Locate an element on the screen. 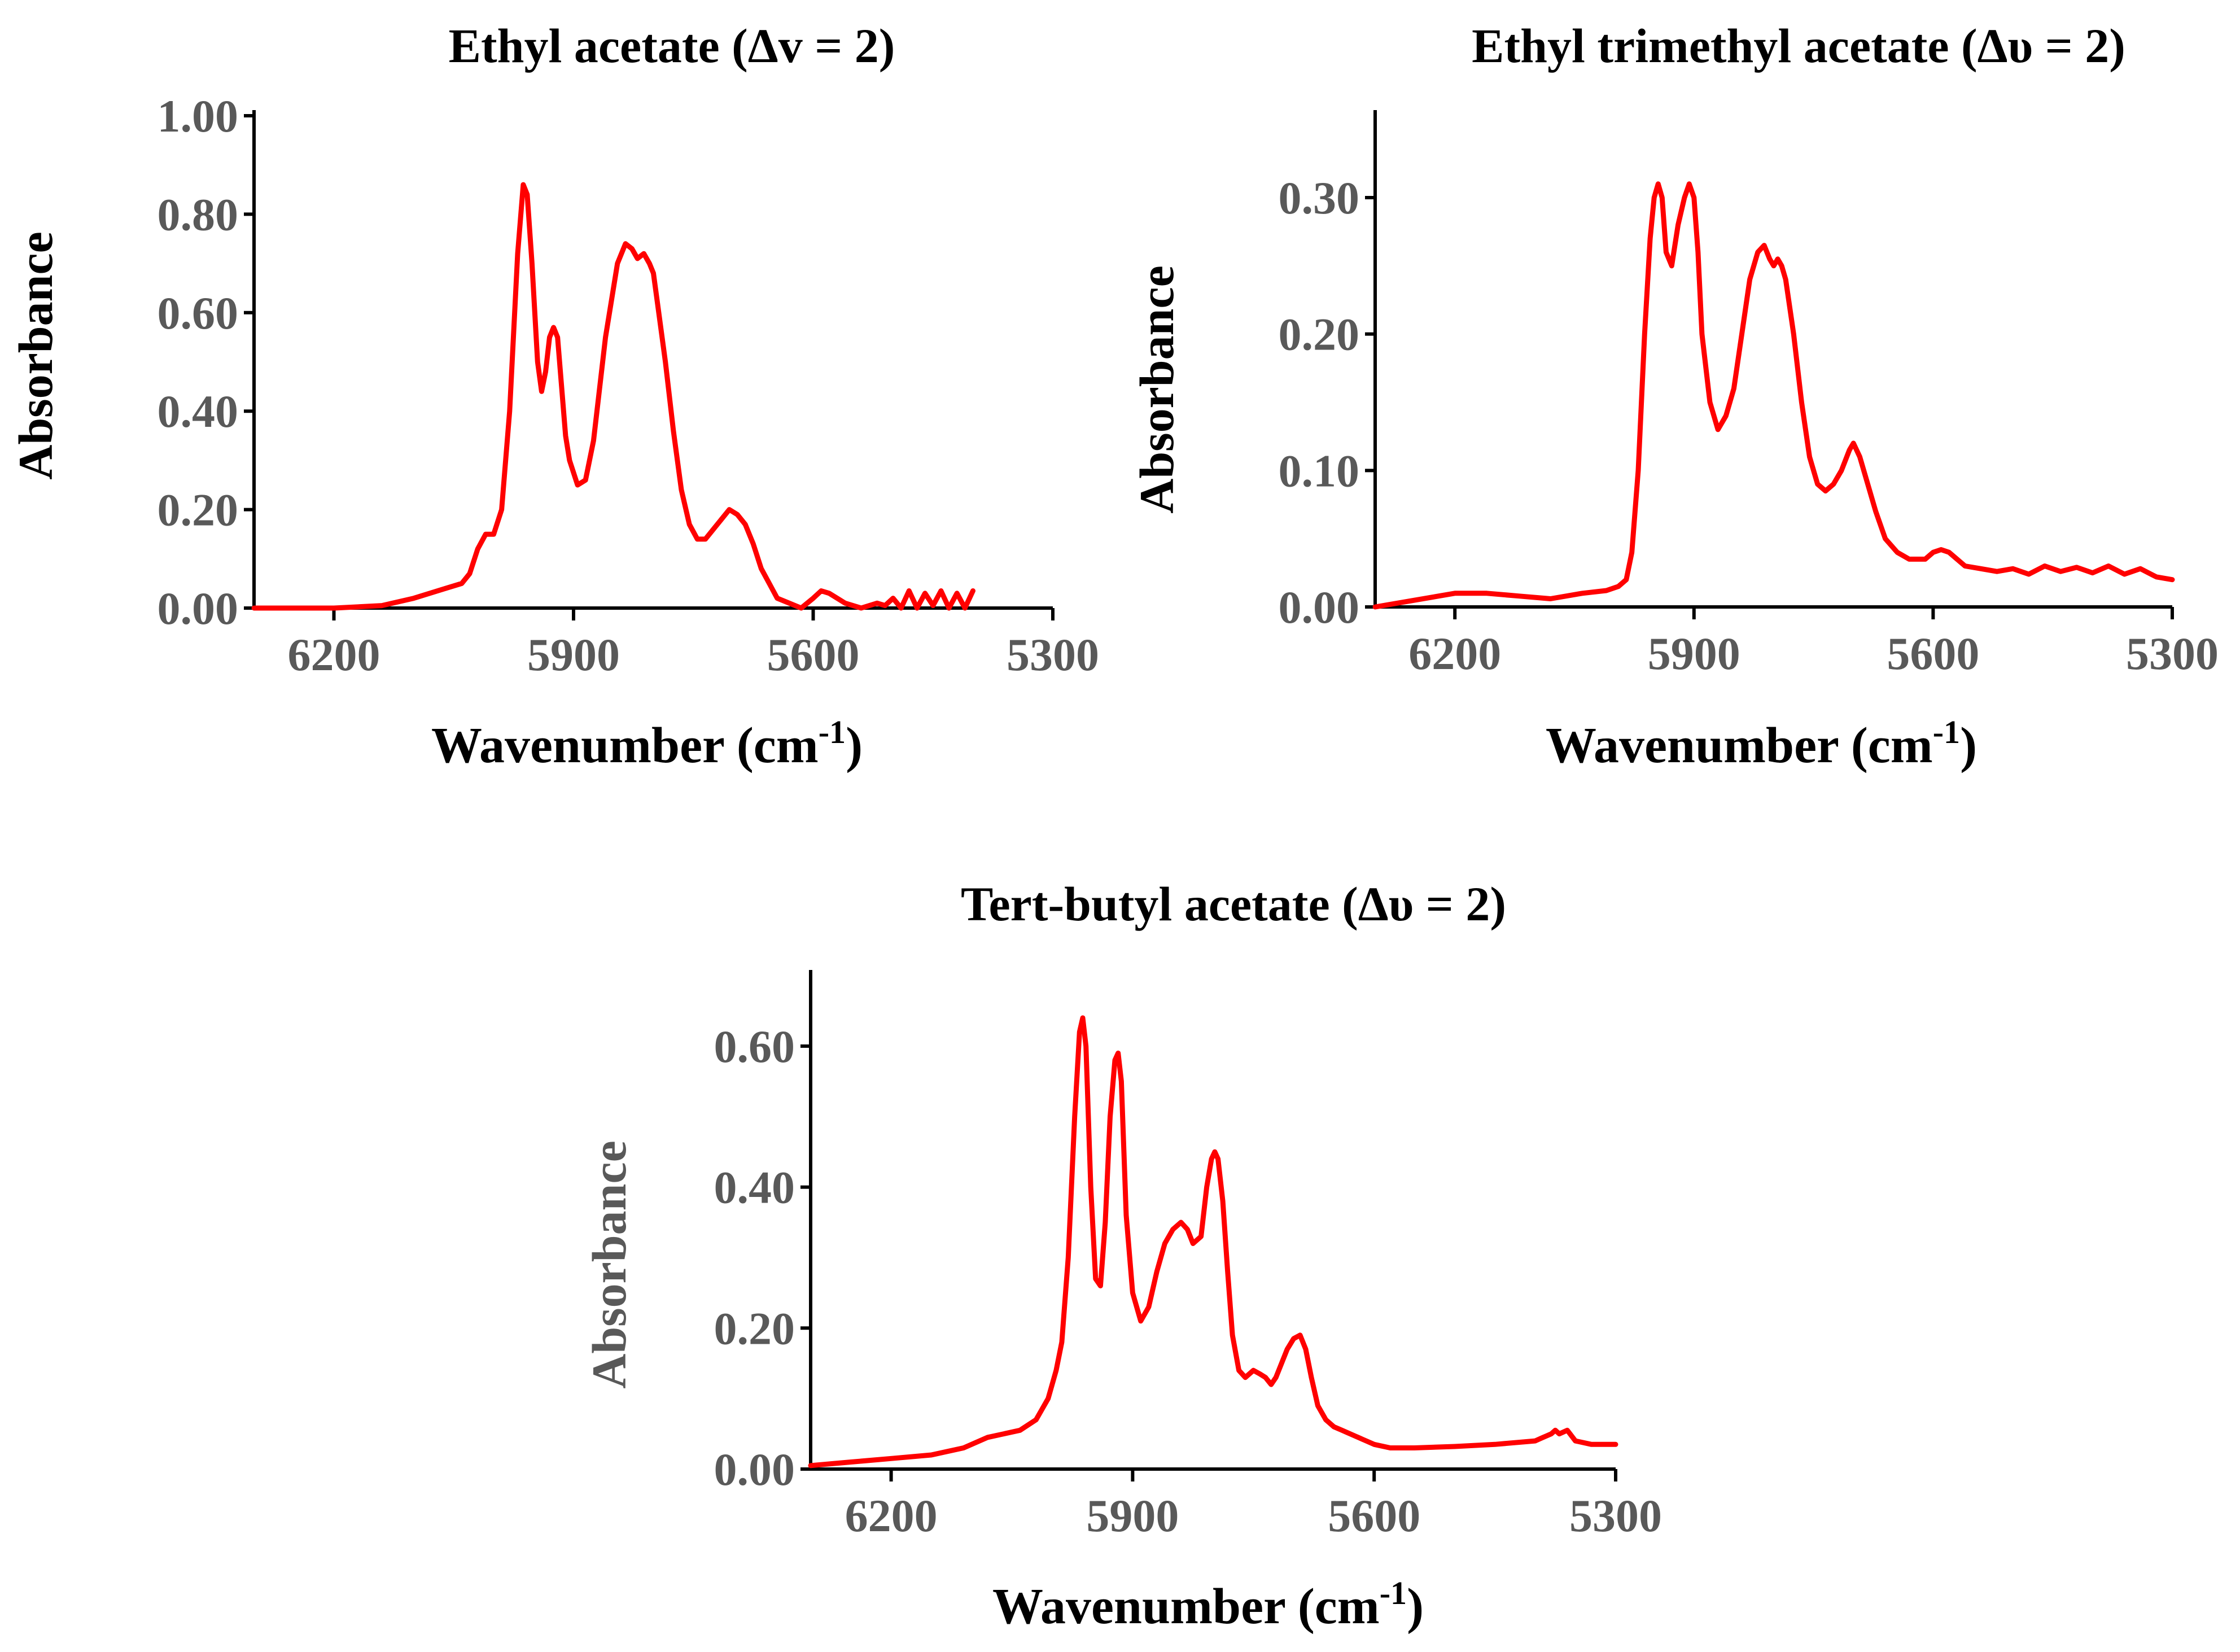 This screenshot has width=2240, height=1652. y-tick-label: 0.80 is located at coordinates (199, 214).